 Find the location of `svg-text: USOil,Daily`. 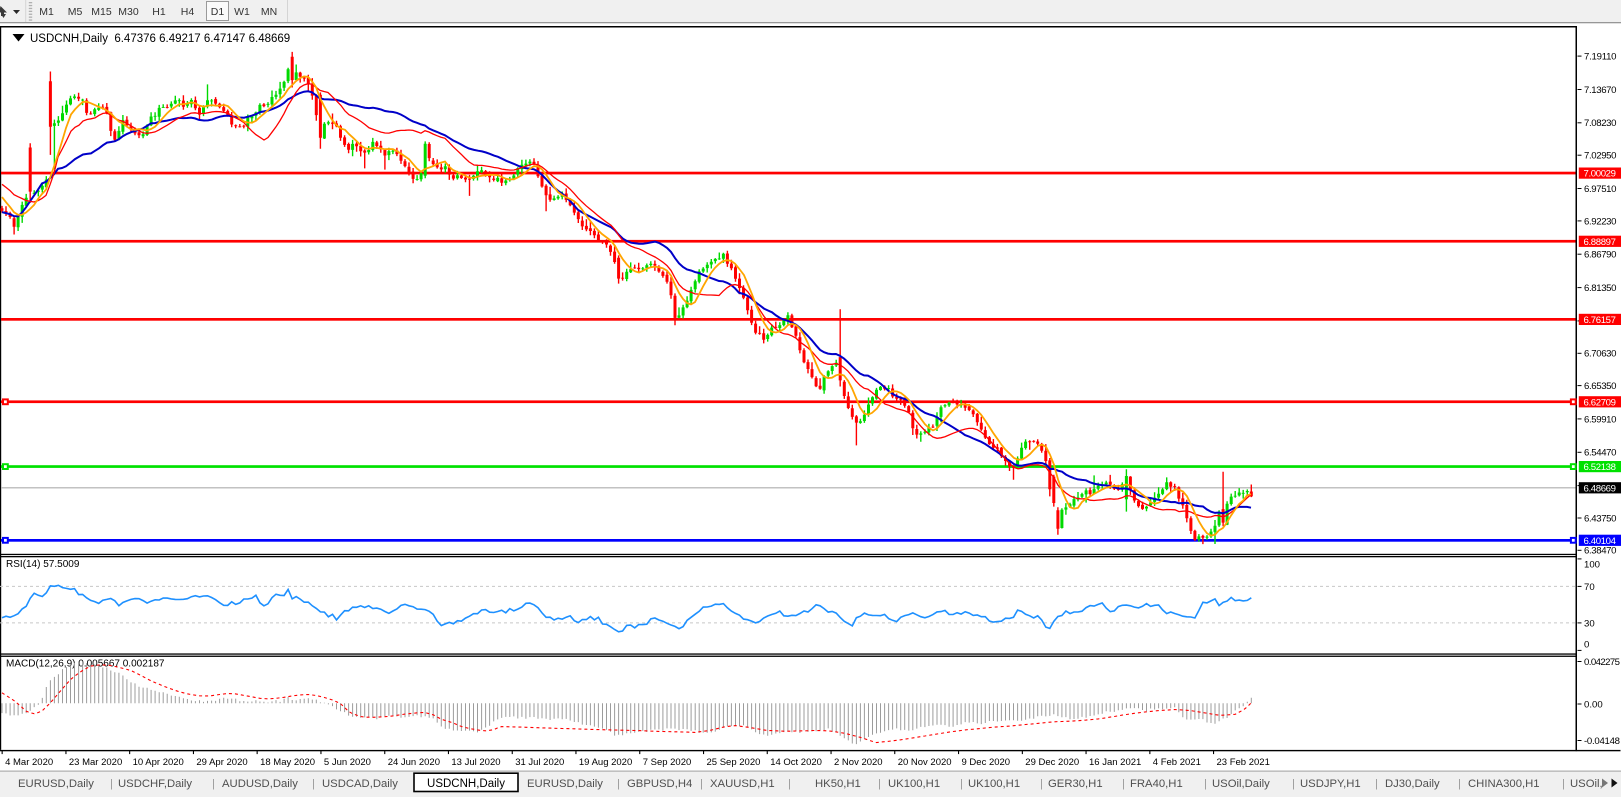

svg-text: USOil,Daily is located at coordinates (1241, 784).